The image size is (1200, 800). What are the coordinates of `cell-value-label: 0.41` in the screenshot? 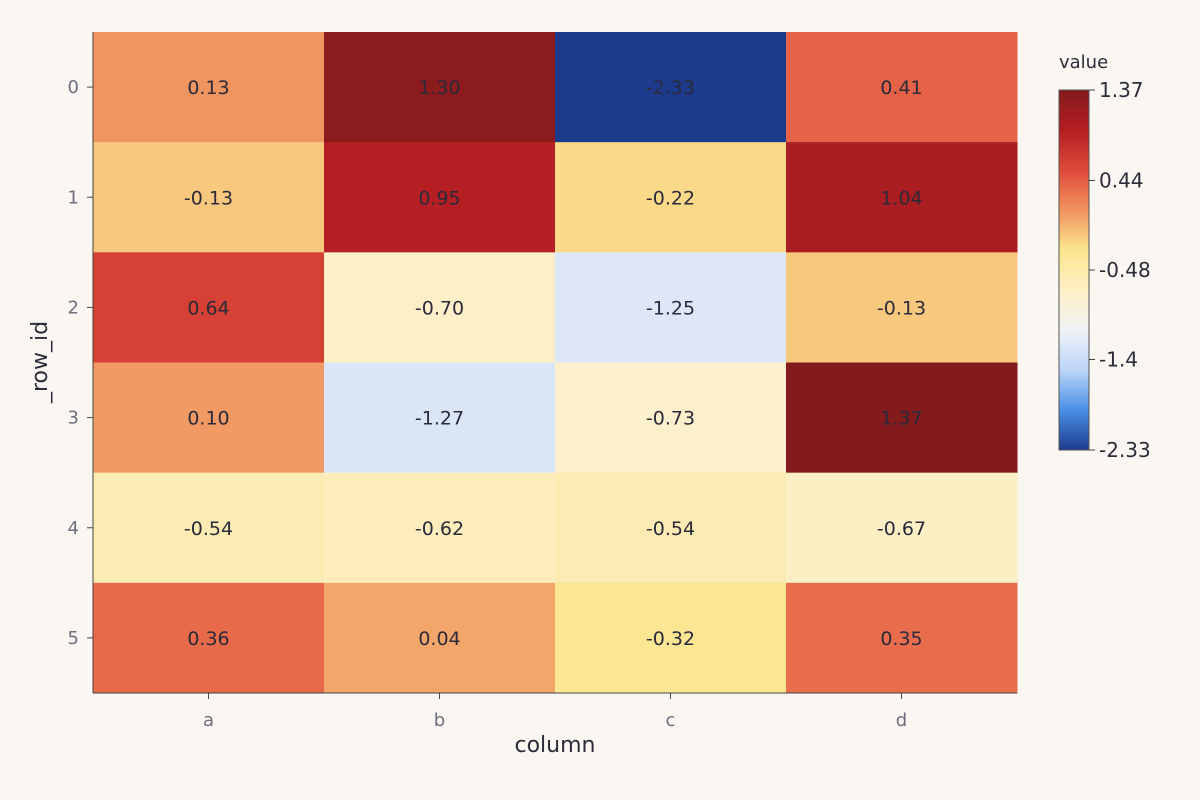 It's located at (901, 88).